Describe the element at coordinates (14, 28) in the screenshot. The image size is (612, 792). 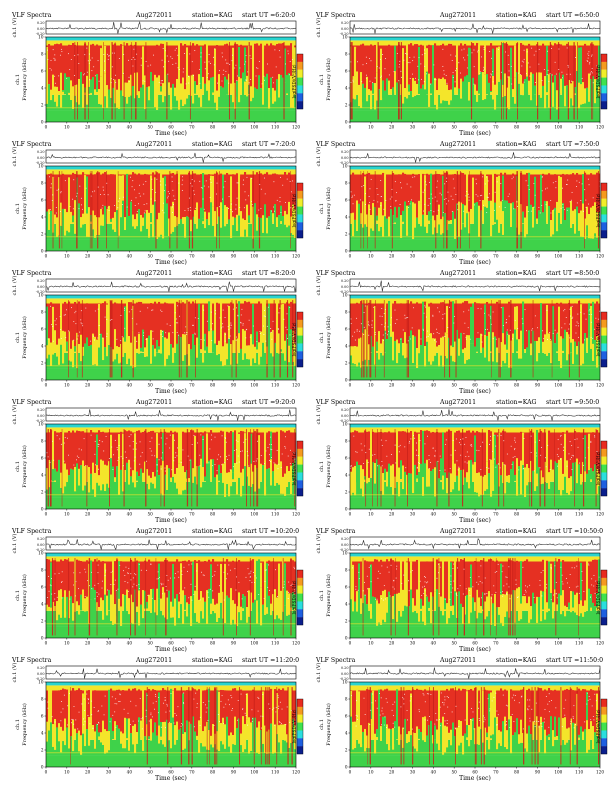
I see `channel-axis-label: ch.1 (V)` at that location.